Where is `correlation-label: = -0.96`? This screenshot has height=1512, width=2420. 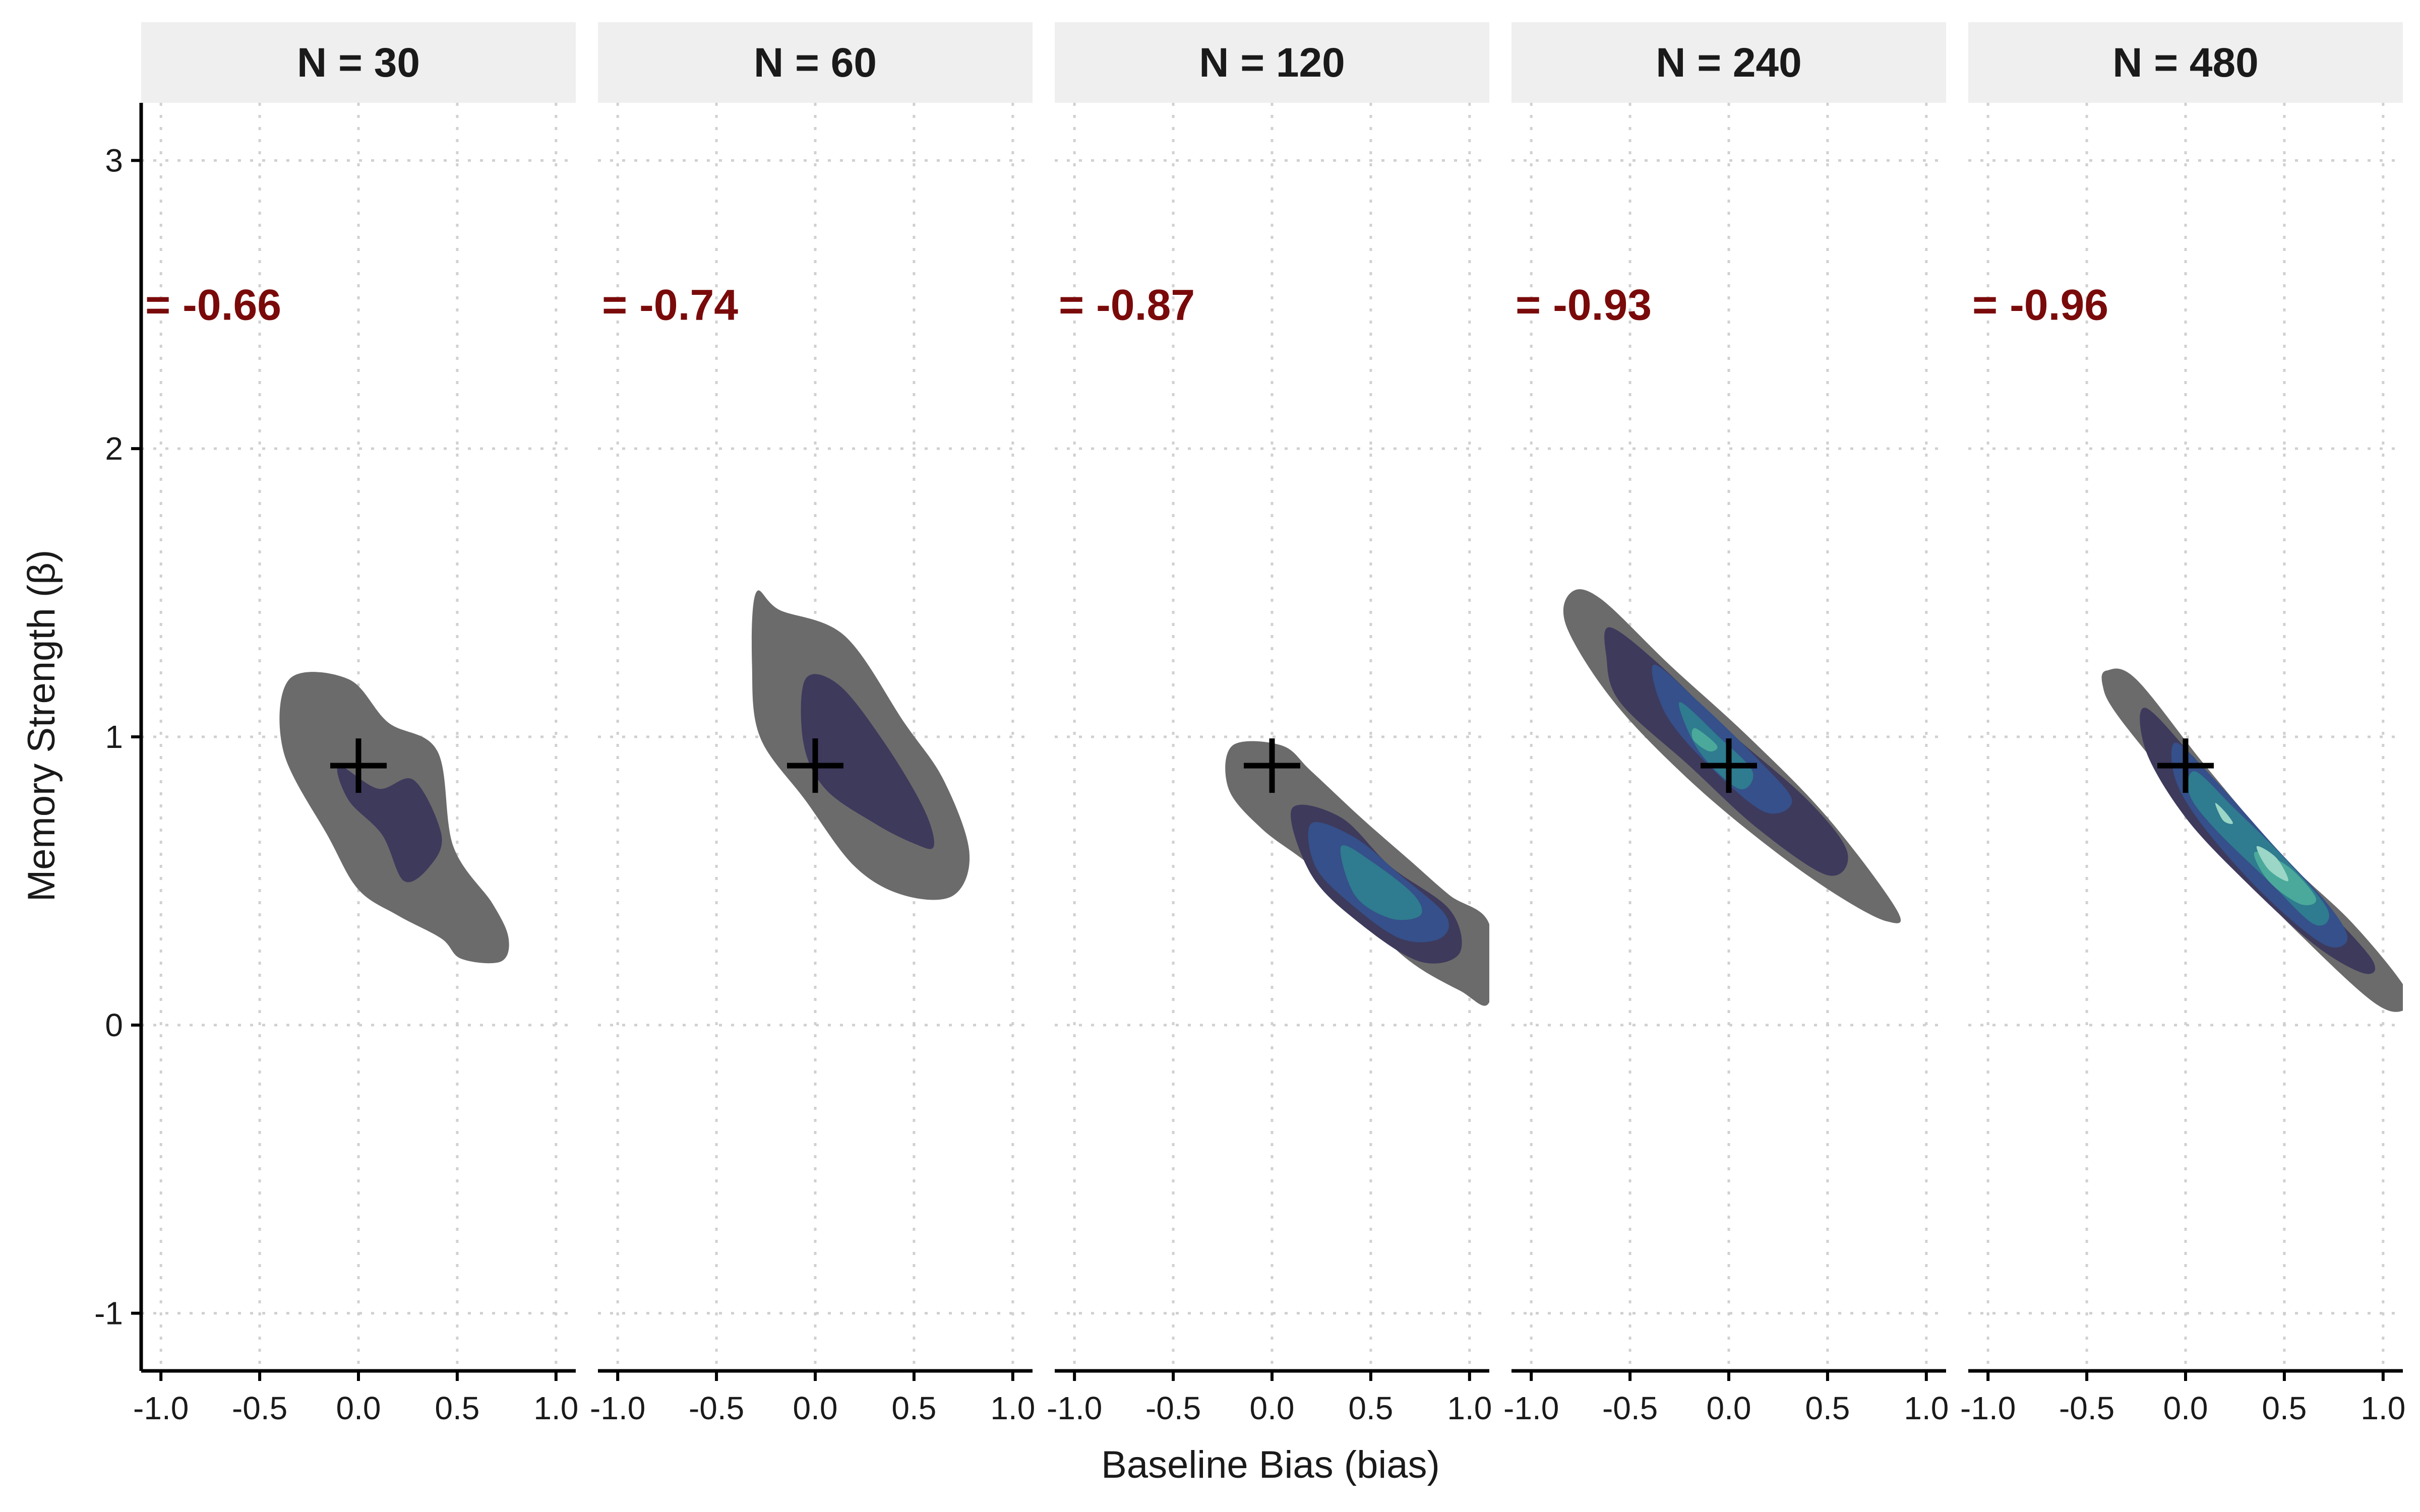
correlation-label: = -0.96 is located at coordinates (2040, 305).